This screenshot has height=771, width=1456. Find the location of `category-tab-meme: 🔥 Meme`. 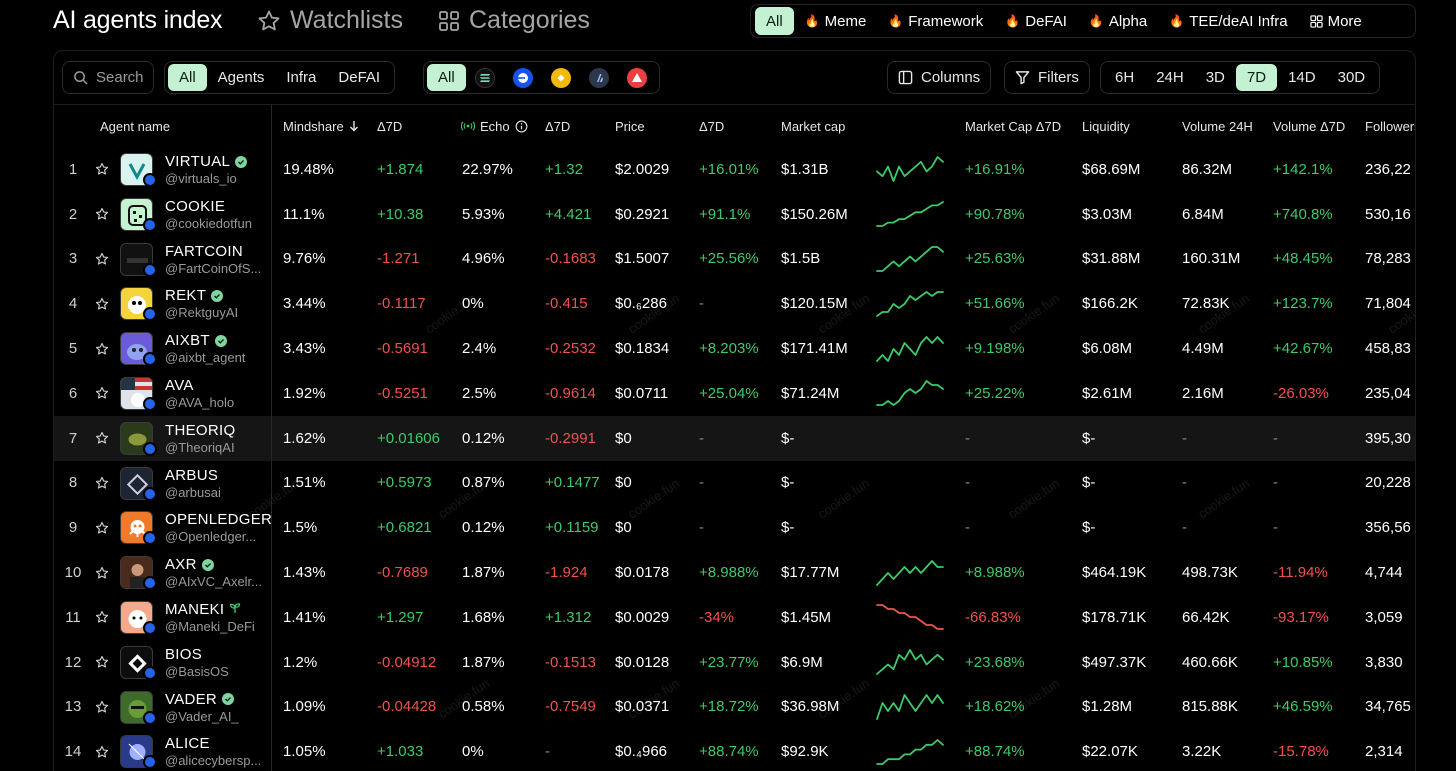

category-tab-meme: 🔥 Meme is located at coordinates (836, 21).